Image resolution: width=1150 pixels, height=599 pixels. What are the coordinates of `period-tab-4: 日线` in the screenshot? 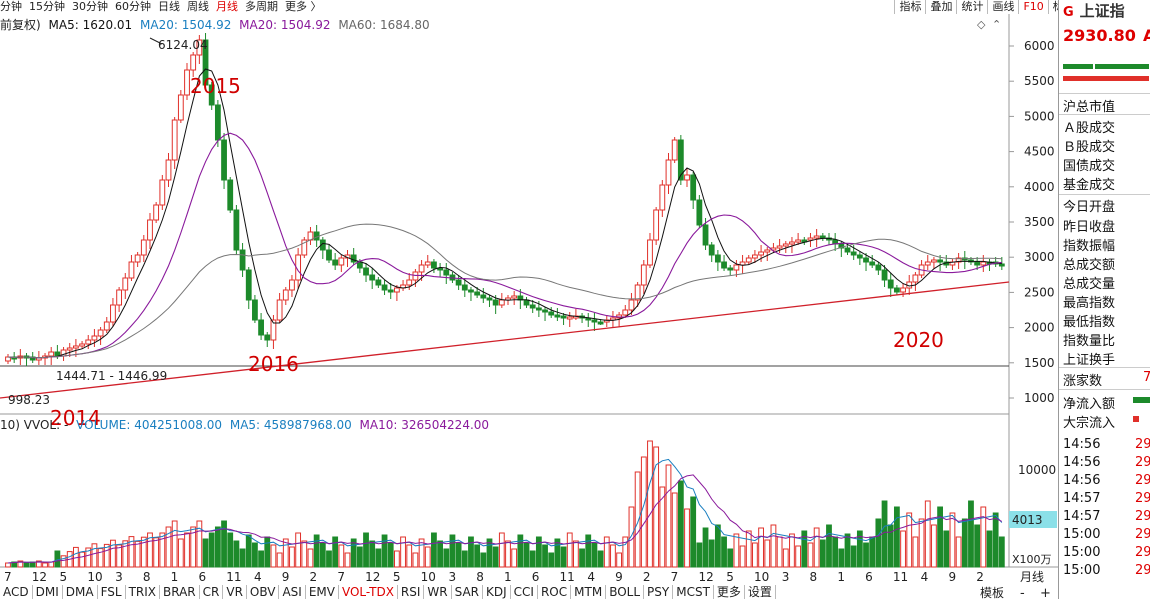 It's located at (169, 6).